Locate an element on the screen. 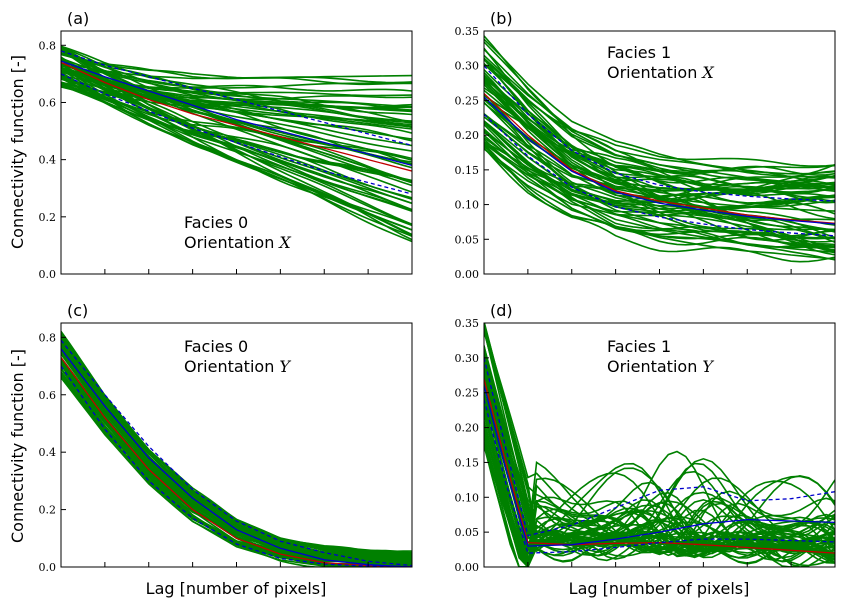 Image resolution: width=843 pixels, height=607 pixels. y-tick-label: 0.00 is located at coordinates (467, 567).